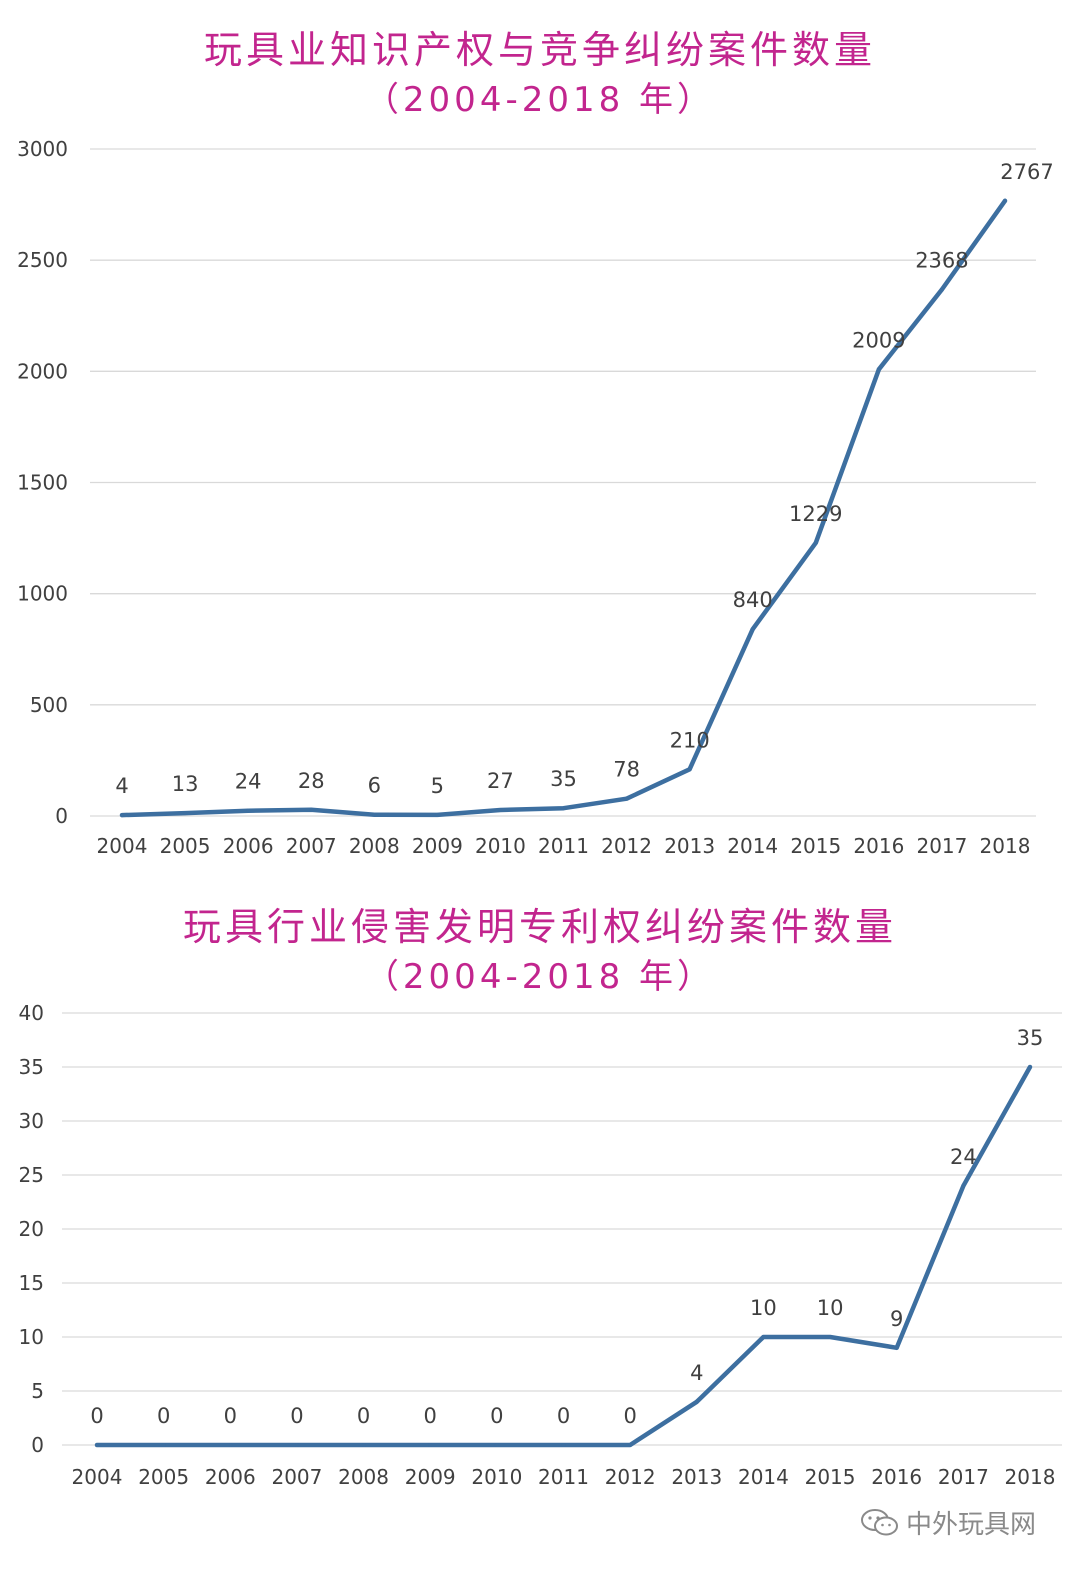 The image size is (1080, 1570). What do you see at coordinates (42, 260) in the screenshot?
I see `chart1-ytick-label: 2500` at bounding box center [42, 260].